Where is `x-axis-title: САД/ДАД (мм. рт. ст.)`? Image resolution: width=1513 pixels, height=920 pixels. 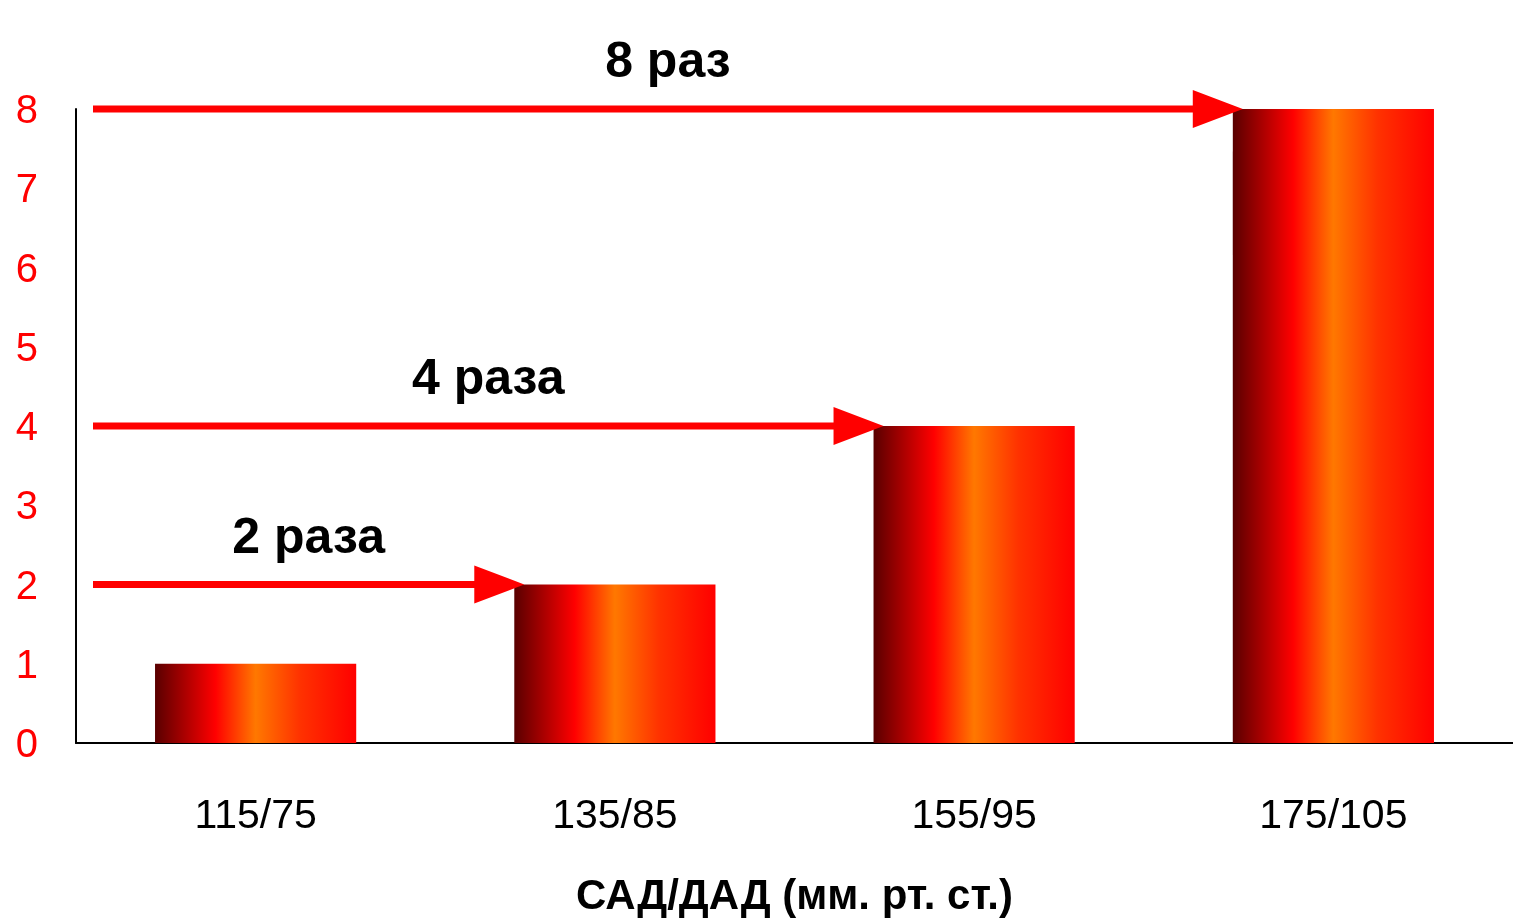 x-axis-title: САД/ДАД (мм. рт. ст.) is located at coordinates (794, 894).